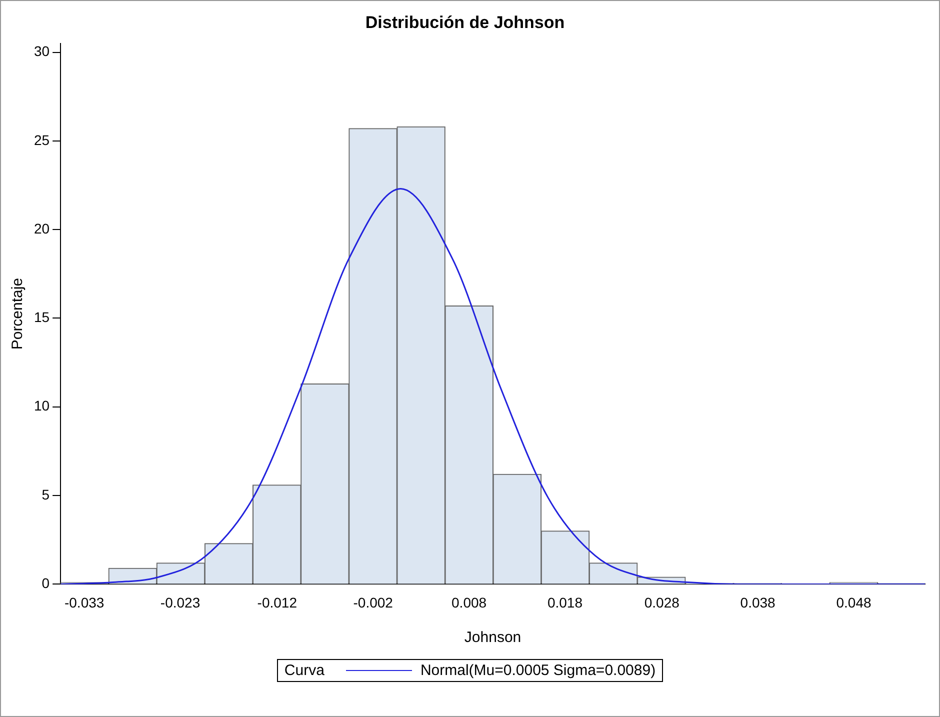  What do you see at coordinates (180, 602) in the screenshot?
I see `x-tick-label: -0.023` at bounding box center [180, 602].